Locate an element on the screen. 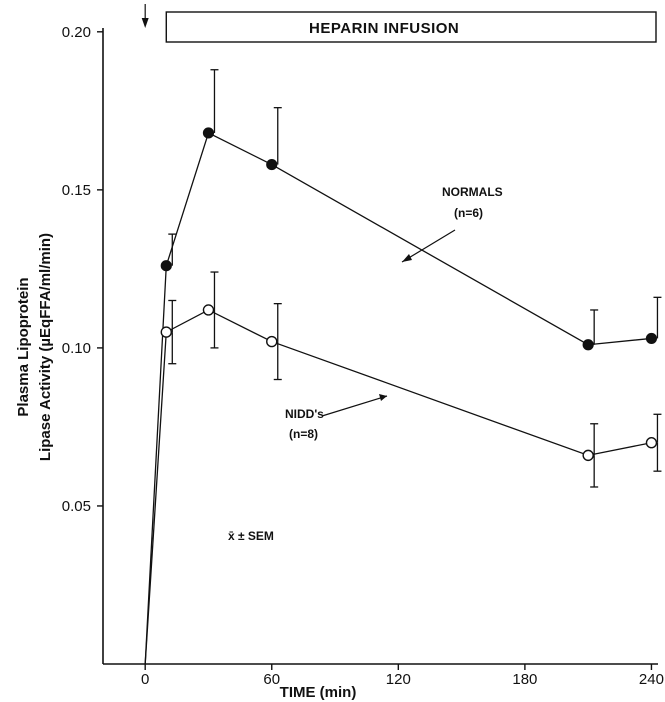  nidds-n-label: (n=8) is located at coordinates (303, 434).